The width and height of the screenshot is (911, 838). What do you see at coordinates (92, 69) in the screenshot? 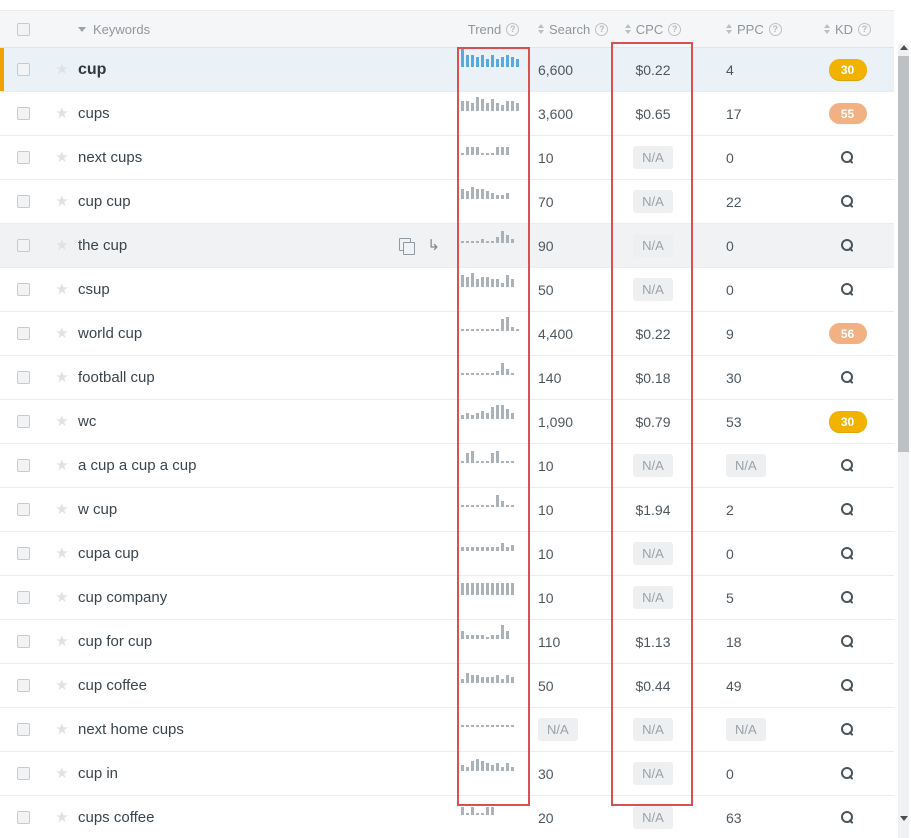
I see `keyword-text: cup` at bounding box center [92, 69].